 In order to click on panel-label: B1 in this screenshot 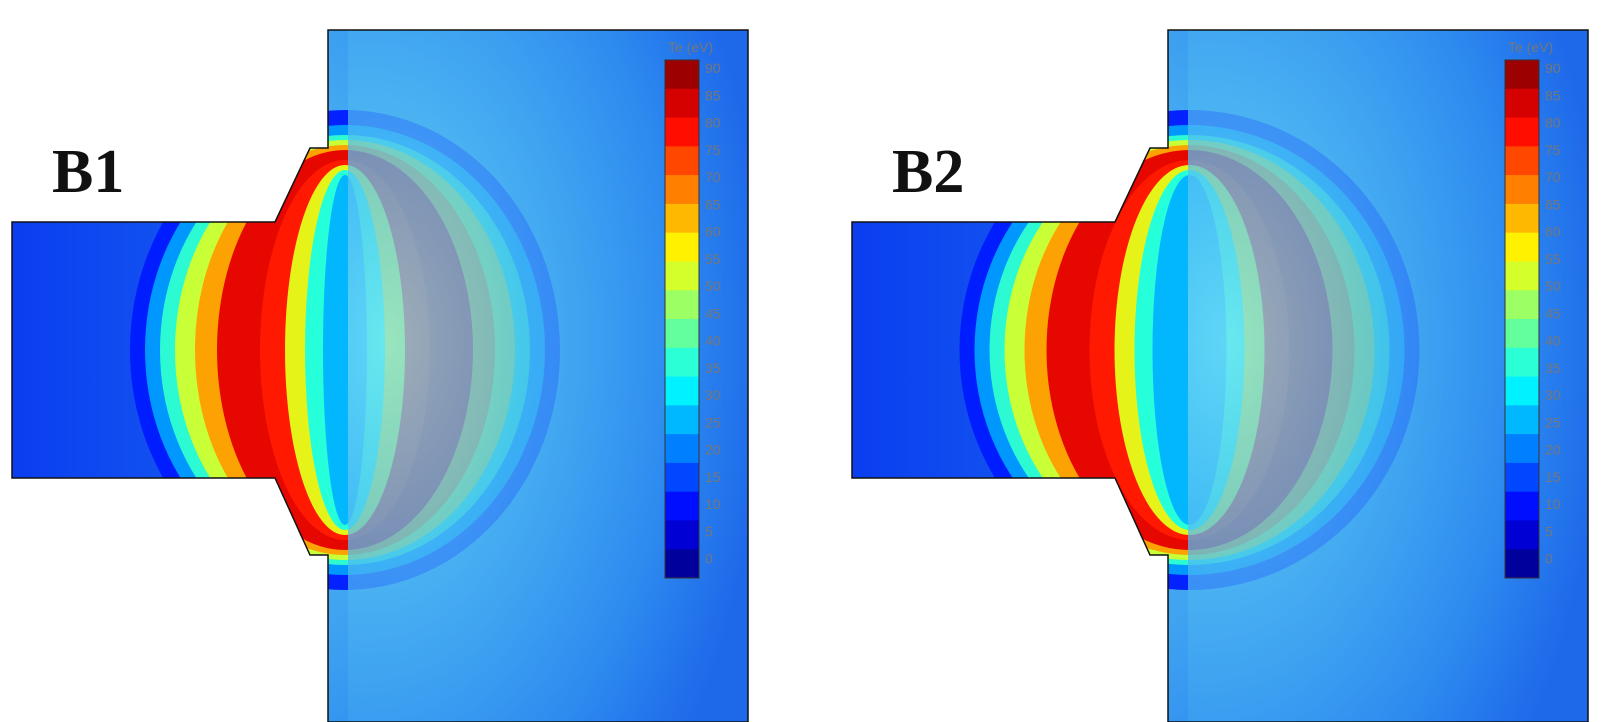, I will do `click(88, 172)`.